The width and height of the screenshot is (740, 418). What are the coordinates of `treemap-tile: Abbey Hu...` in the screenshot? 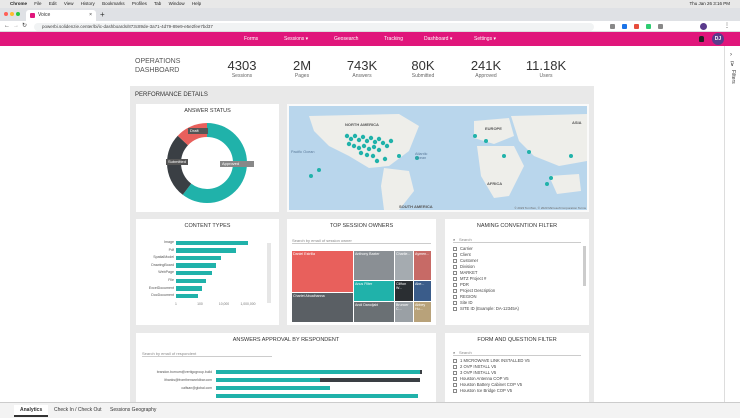 It's located at (422, 312).